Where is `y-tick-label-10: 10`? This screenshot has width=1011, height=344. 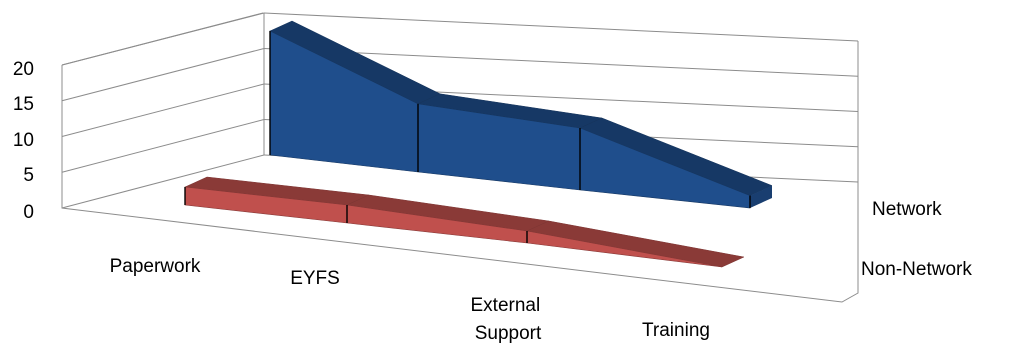 y-tick-label-10: 10 is located at coordinates (23, 140).